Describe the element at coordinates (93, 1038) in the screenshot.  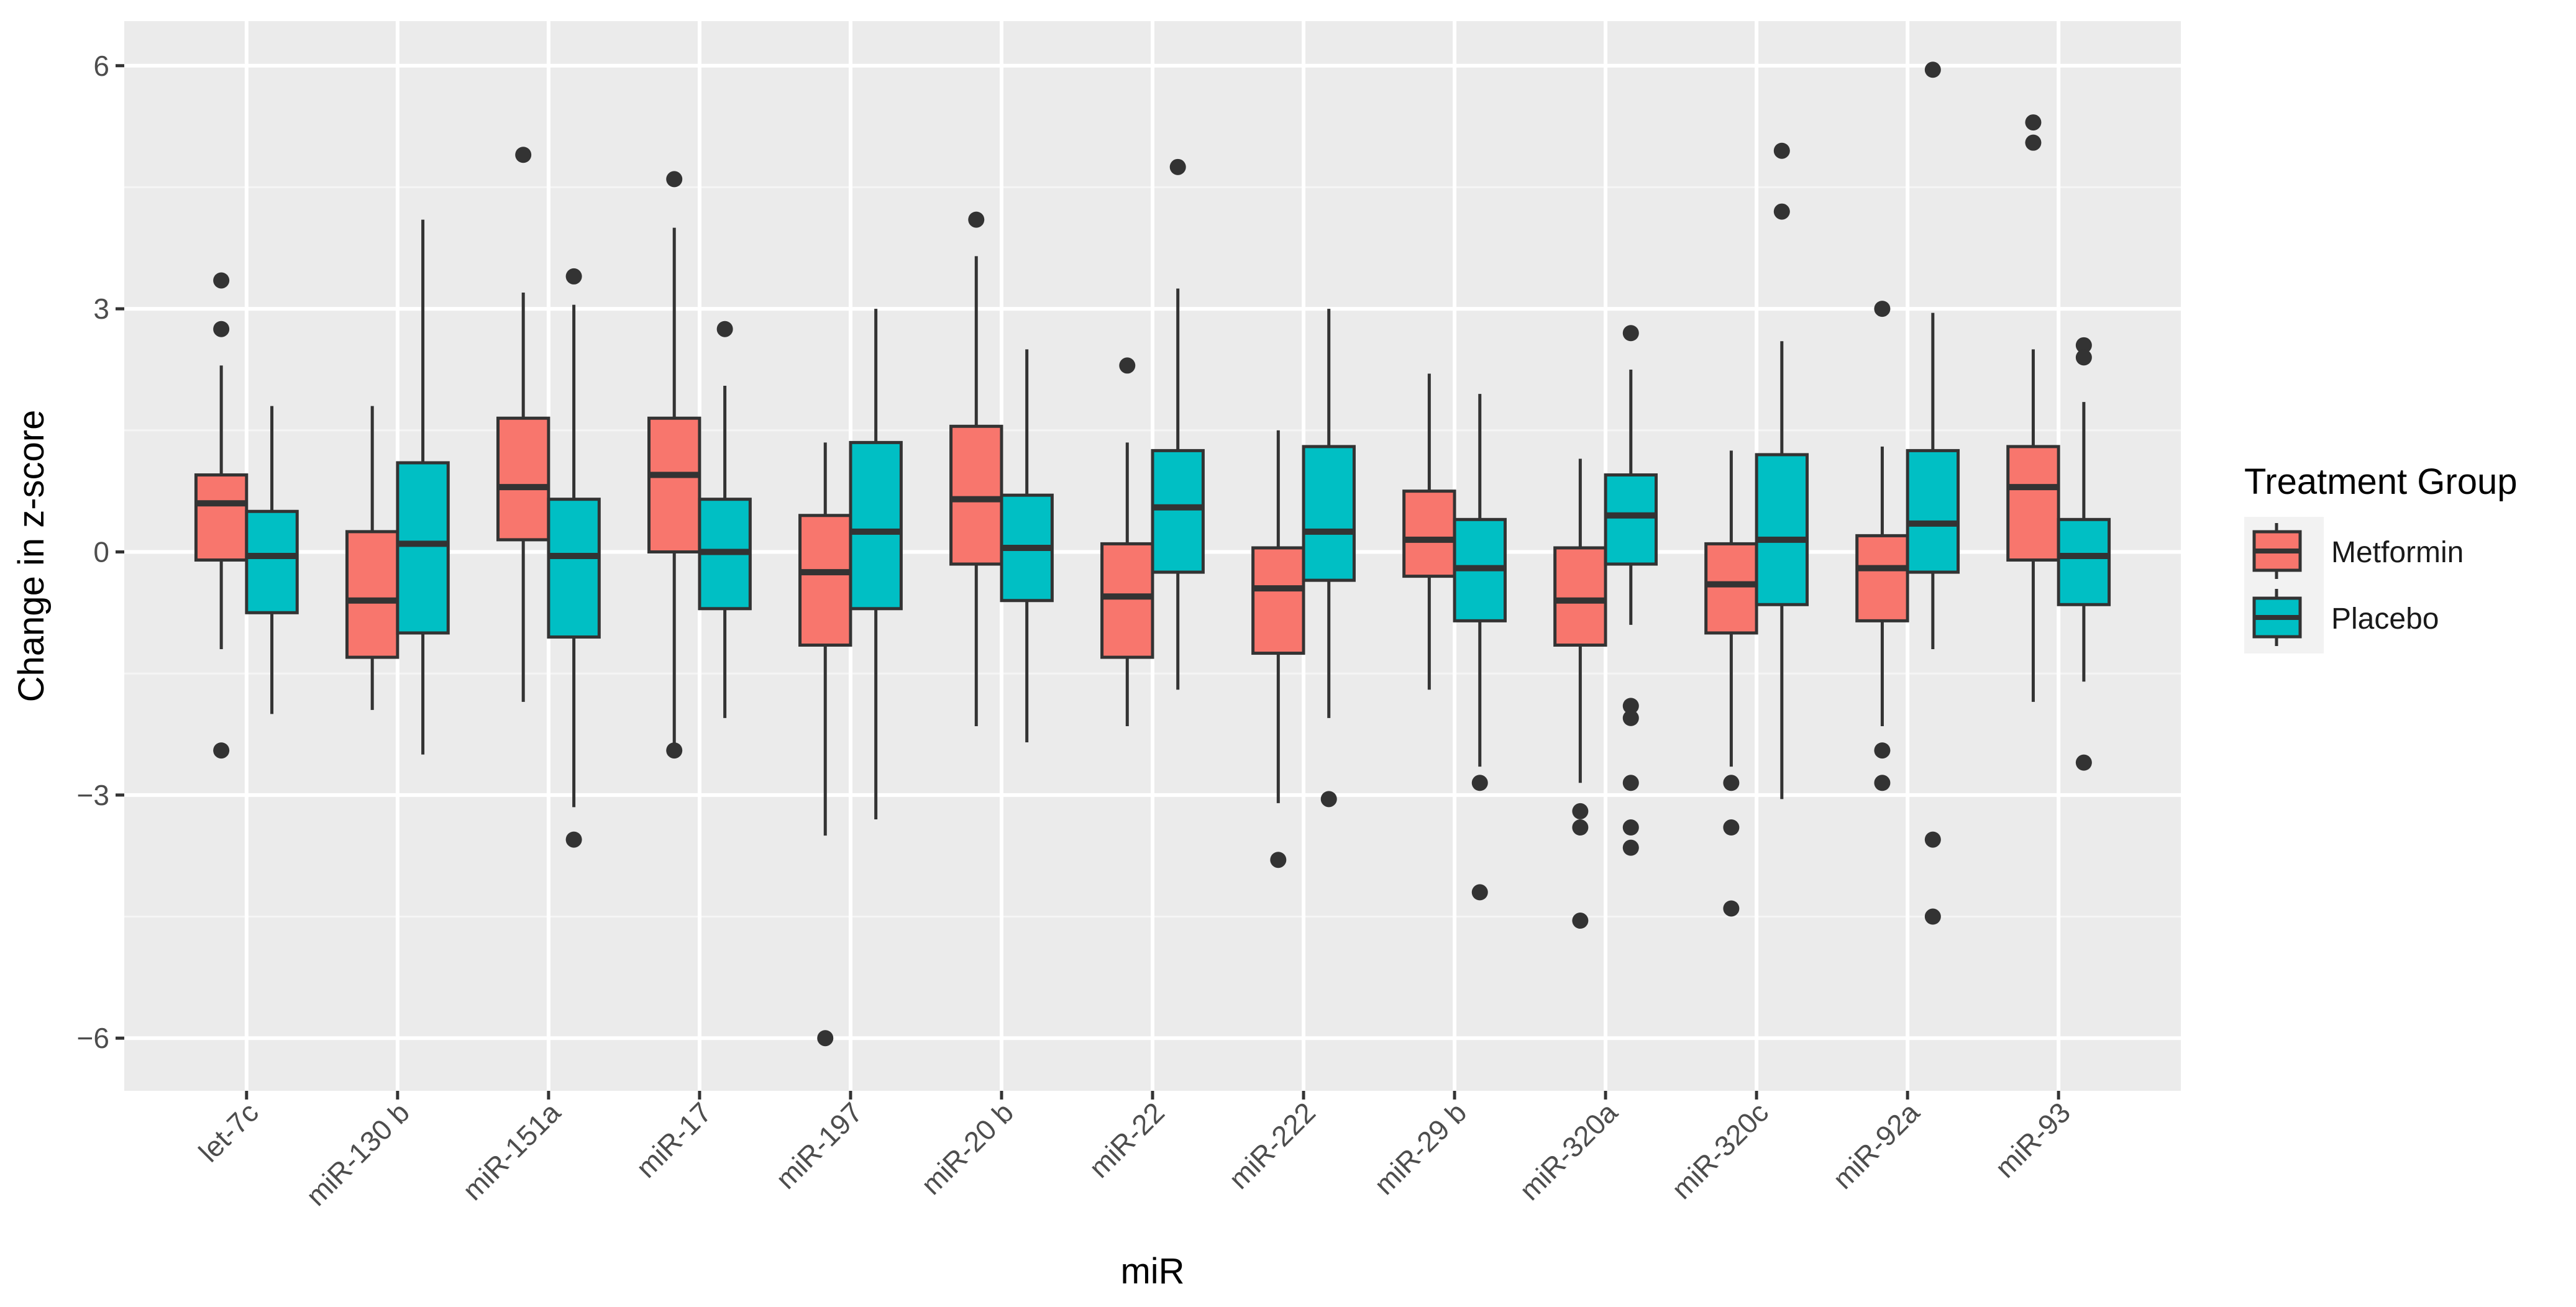
I see `y-tick-label: −6` at that location.